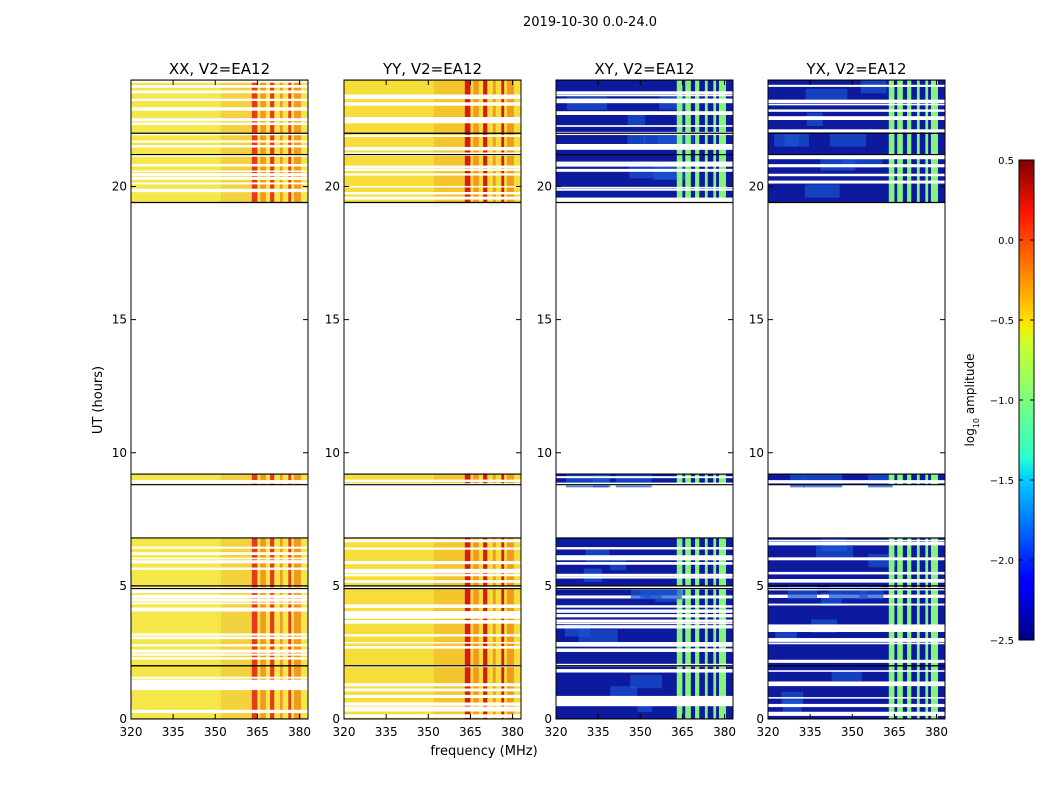  I want to click on colorbar-tick-label: −2.5, so click(1002, 641).